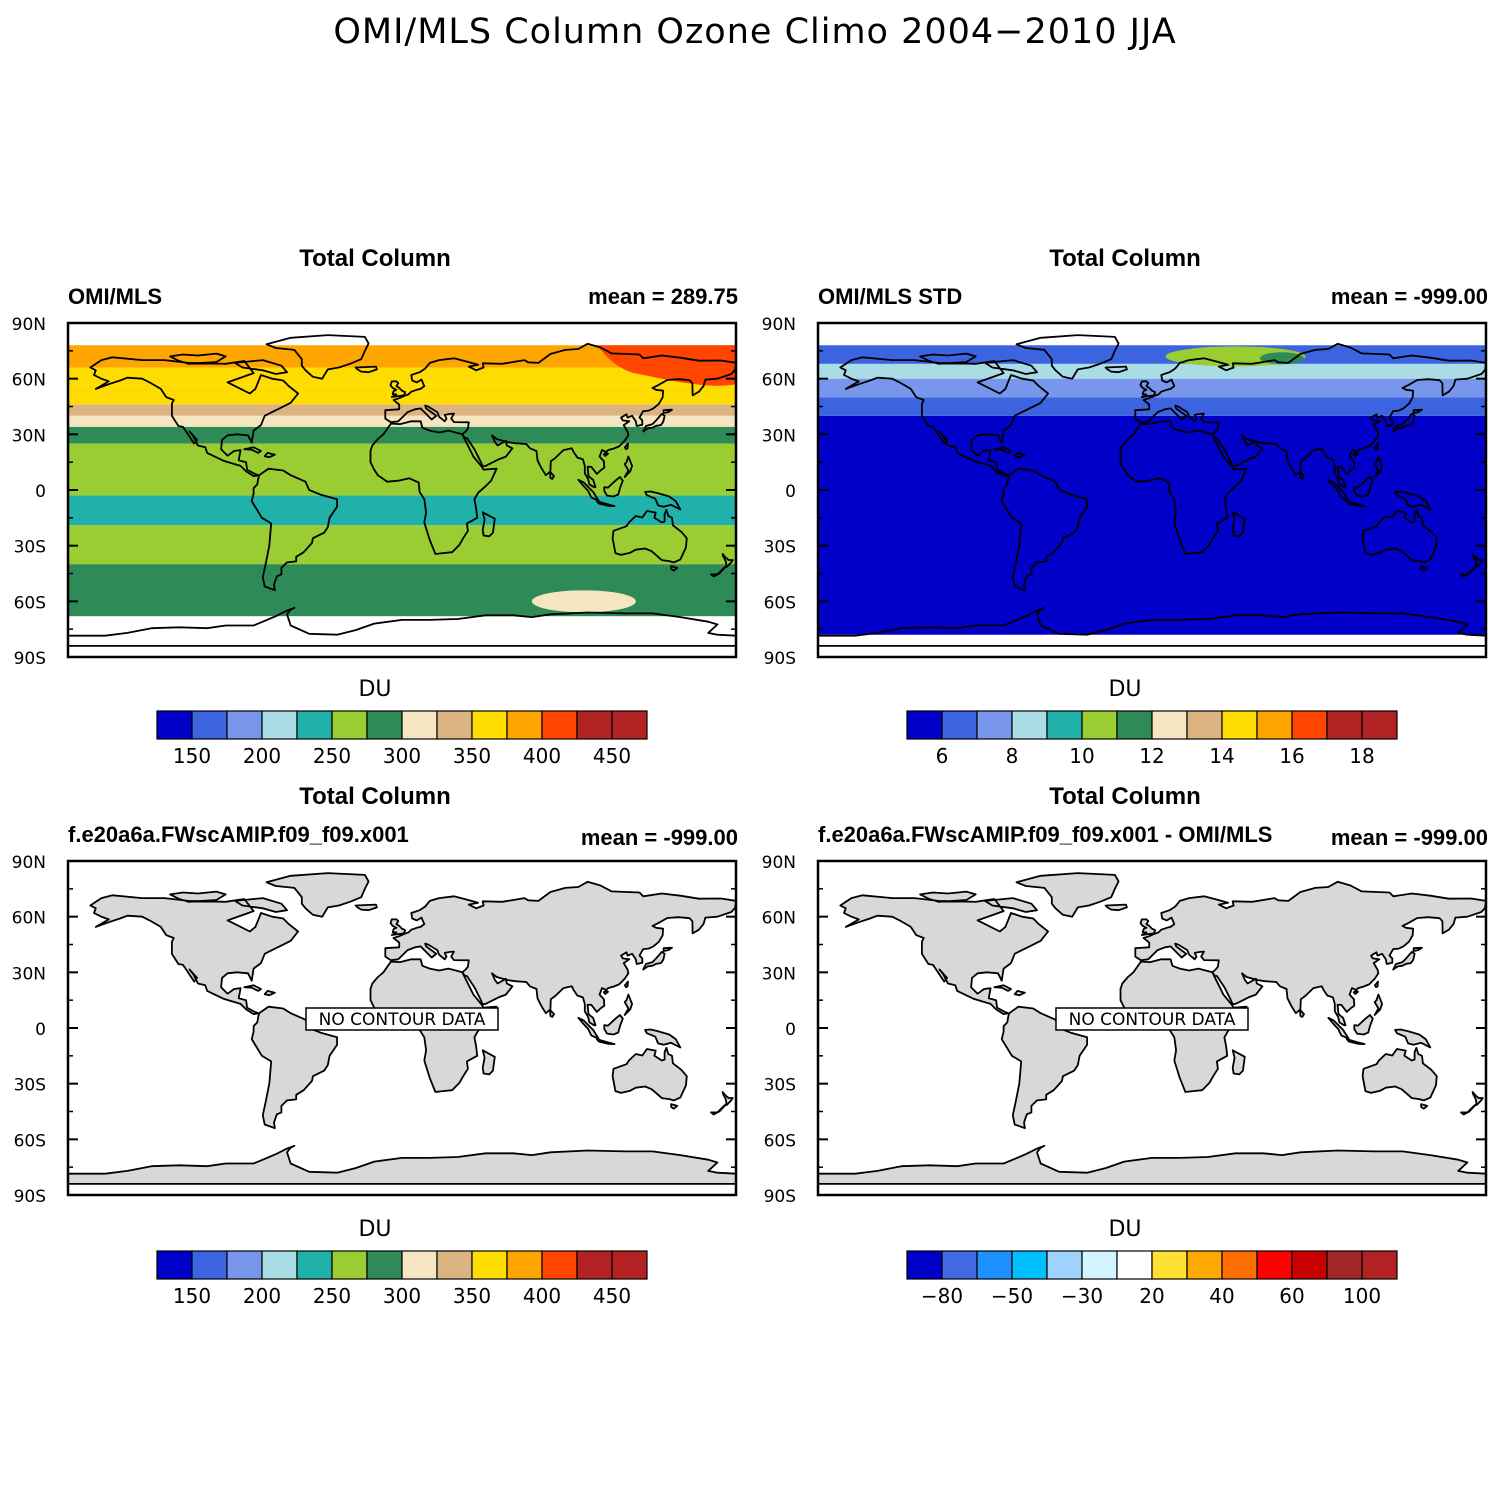 Image resolution: width=1510 pixels, height=1510 pixels. I want to click on no-data-box, so click(1152, 1019).